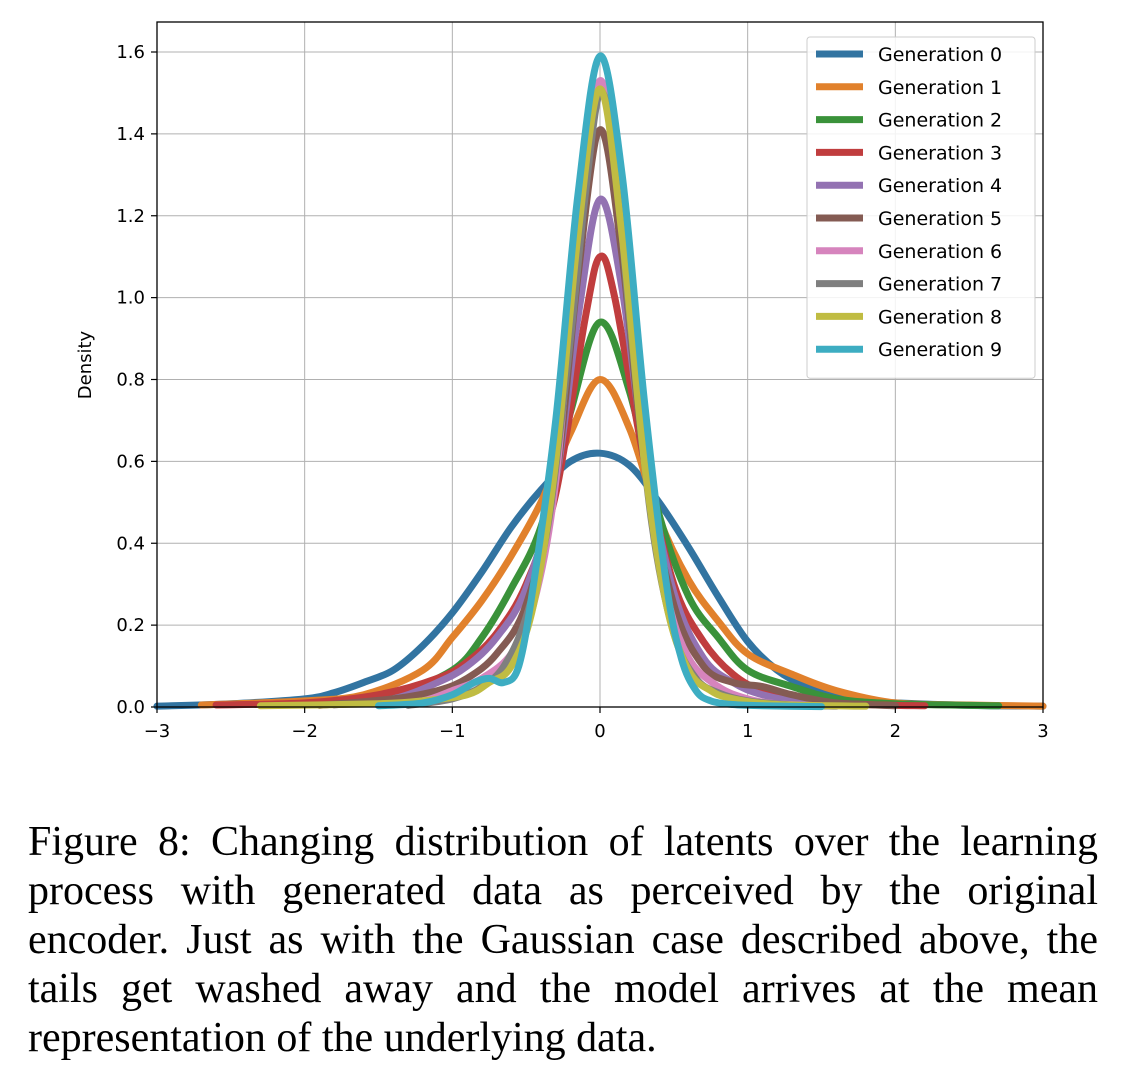 This screenshot has width=1124, height=1090. Describe the element at coordinates (1042, 731) in the screenshot. I see `x-tick-label: 3` at that location.